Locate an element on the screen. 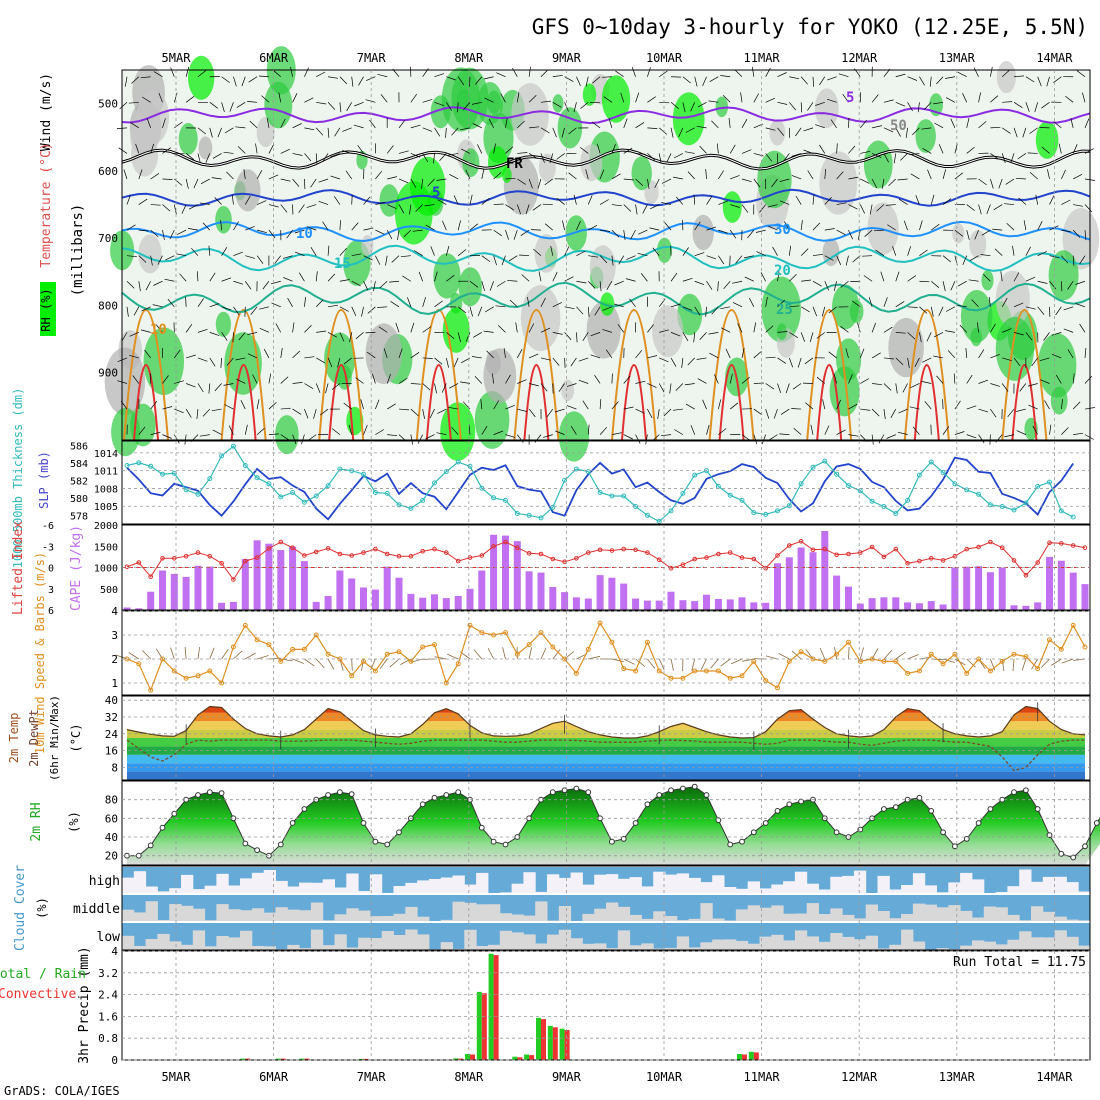 This screenshot has height=1100, width=1100. precip-convective-bar is located at coordinates (496, 1007).